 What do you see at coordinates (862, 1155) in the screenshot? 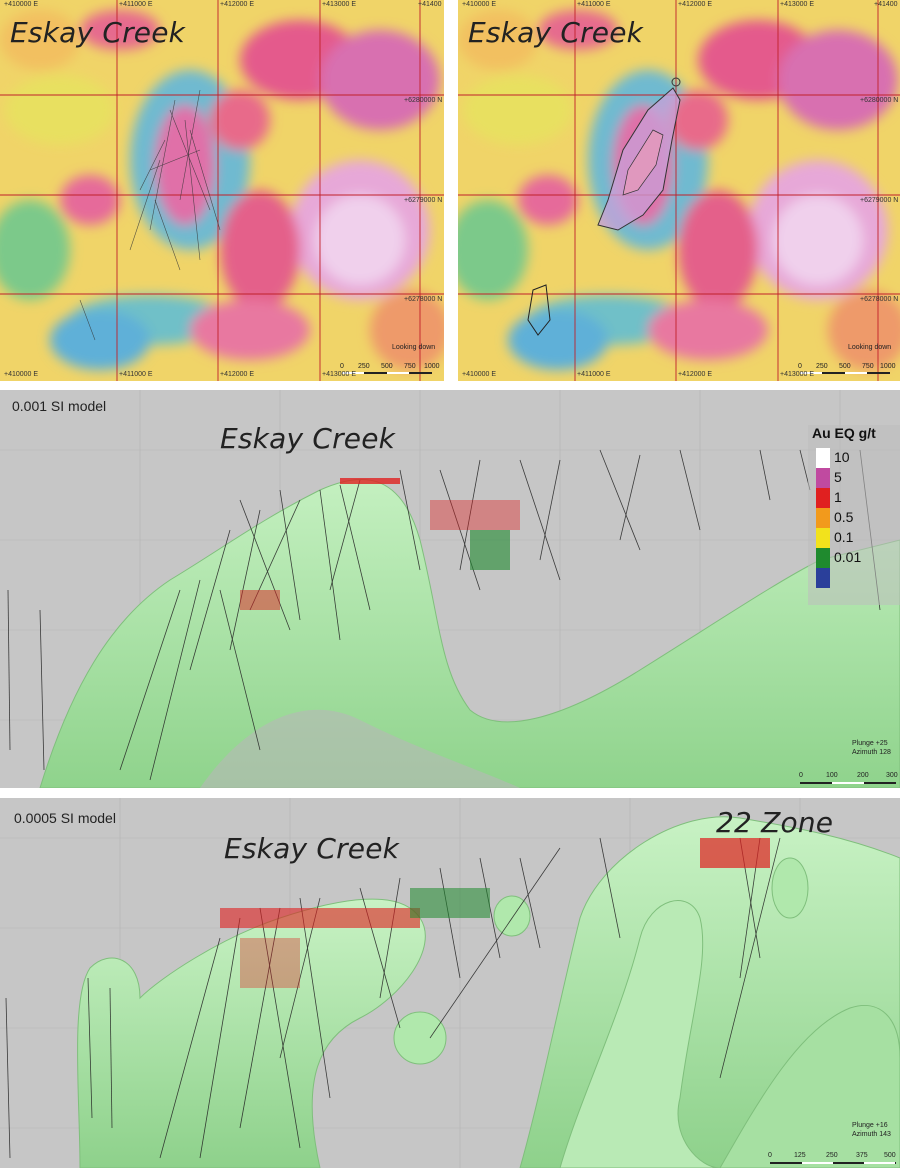
I see `scale-tick: 375` at bounding box center [862, 1155].